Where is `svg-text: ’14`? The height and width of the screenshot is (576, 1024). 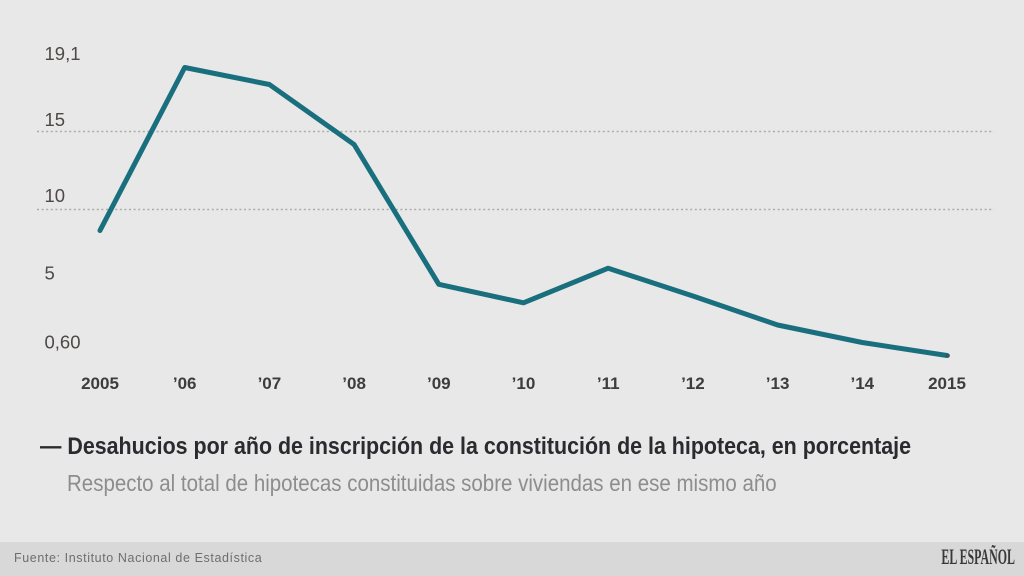 svg-text: ’14 is located at coordinates (862, 383).